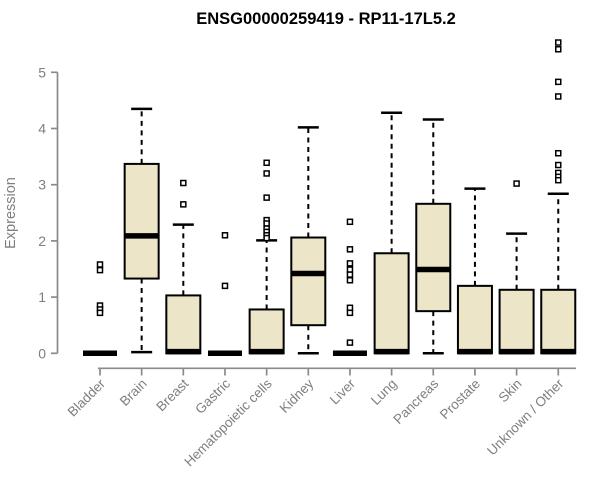  Describe the element at coordinates (525, 417) in the screenshot. I see `x-axis-label: Unknown / Other` at that location.